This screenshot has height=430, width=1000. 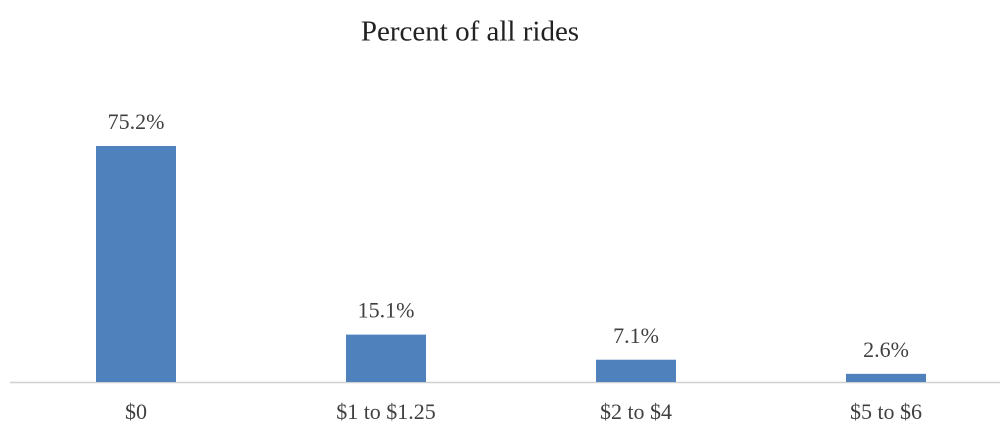 What do you see at coordinates (886, 349) in the screenshot?
I see `value-label: 2.6%` at bounding box center [886, 349].